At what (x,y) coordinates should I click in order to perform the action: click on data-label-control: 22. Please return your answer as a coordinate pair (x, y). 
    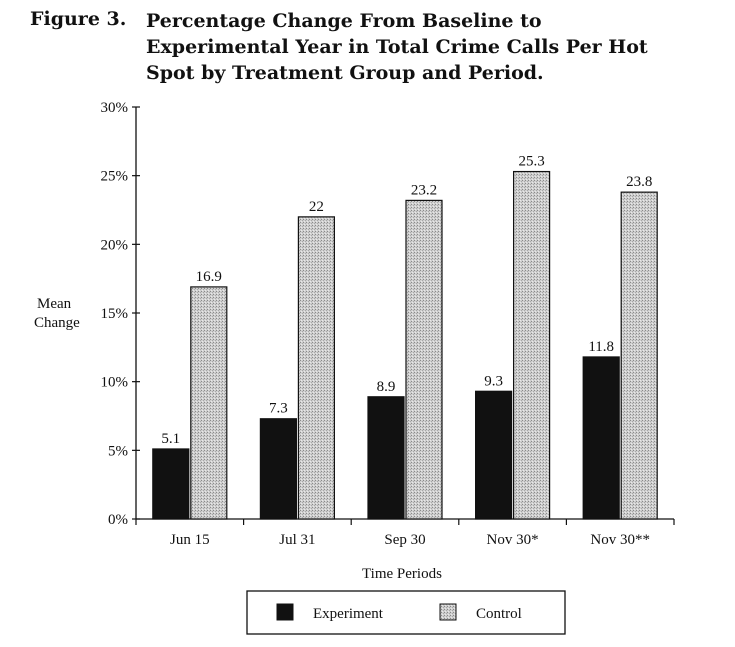
    Looking at the image, I should click on (316, 207).